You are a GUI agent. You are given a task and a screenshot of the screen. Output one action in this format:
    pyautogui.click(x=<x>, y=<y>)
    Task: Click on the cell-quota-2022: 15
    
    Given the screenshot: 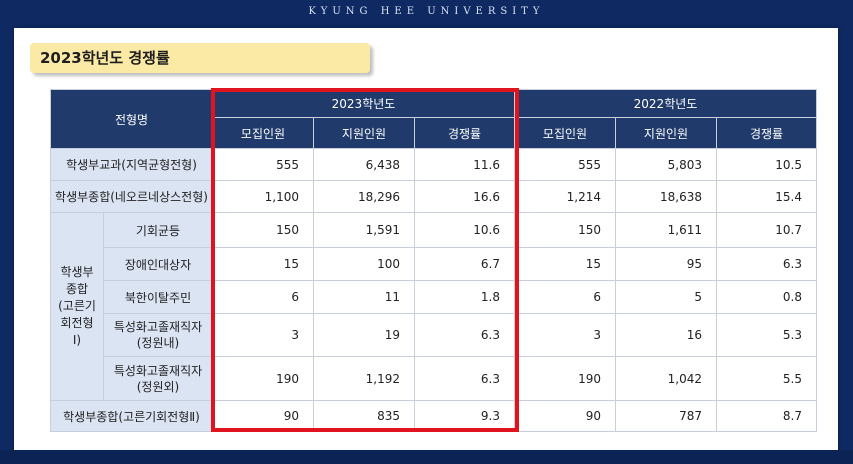 What is the action you would take?
    pyautogui.click(x=565, y=264)
    